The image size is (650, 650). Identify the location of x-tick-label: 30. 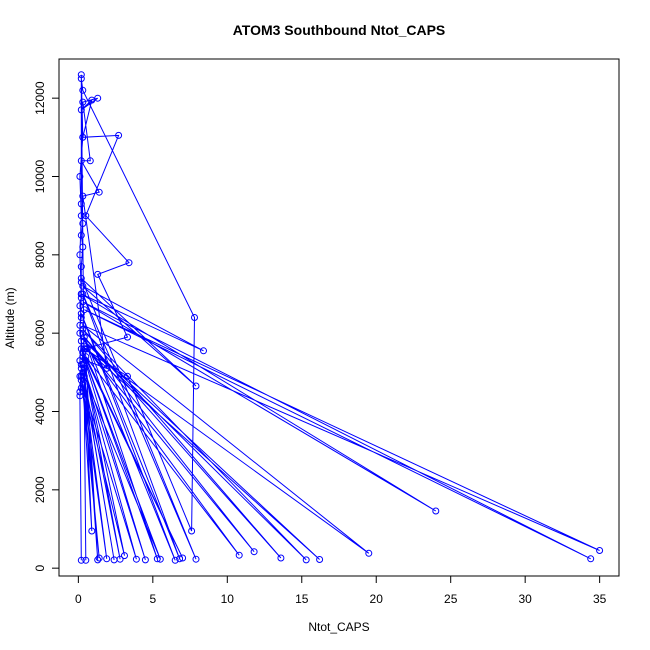
(525, 599).